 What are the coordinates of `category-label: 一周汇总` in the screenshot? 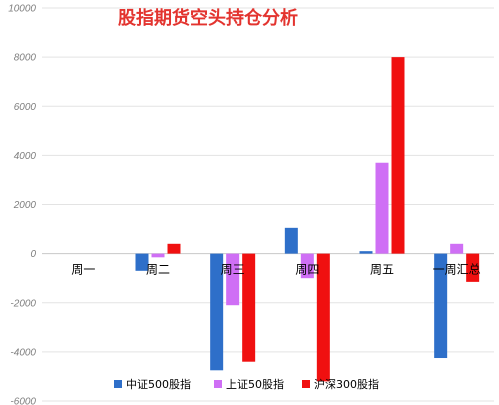 It's located at (457, 270).